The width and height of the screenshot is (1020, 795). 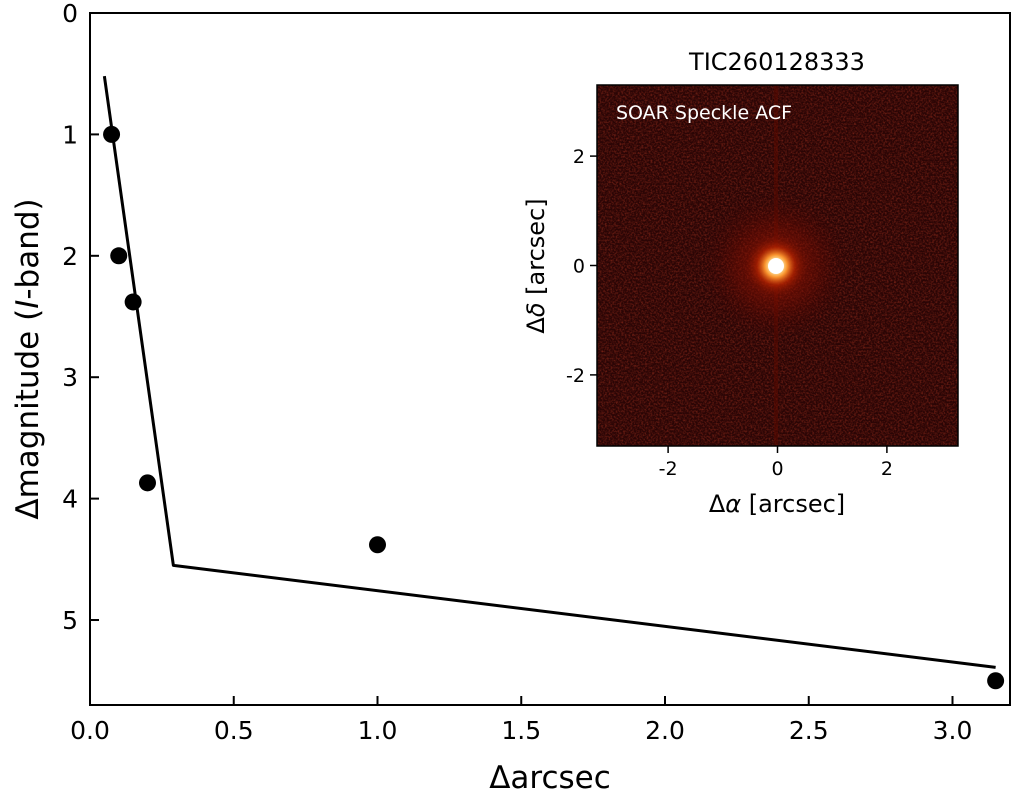 I want to click on inset-y-axis-delta: Δ, so click(x=536, y=325).